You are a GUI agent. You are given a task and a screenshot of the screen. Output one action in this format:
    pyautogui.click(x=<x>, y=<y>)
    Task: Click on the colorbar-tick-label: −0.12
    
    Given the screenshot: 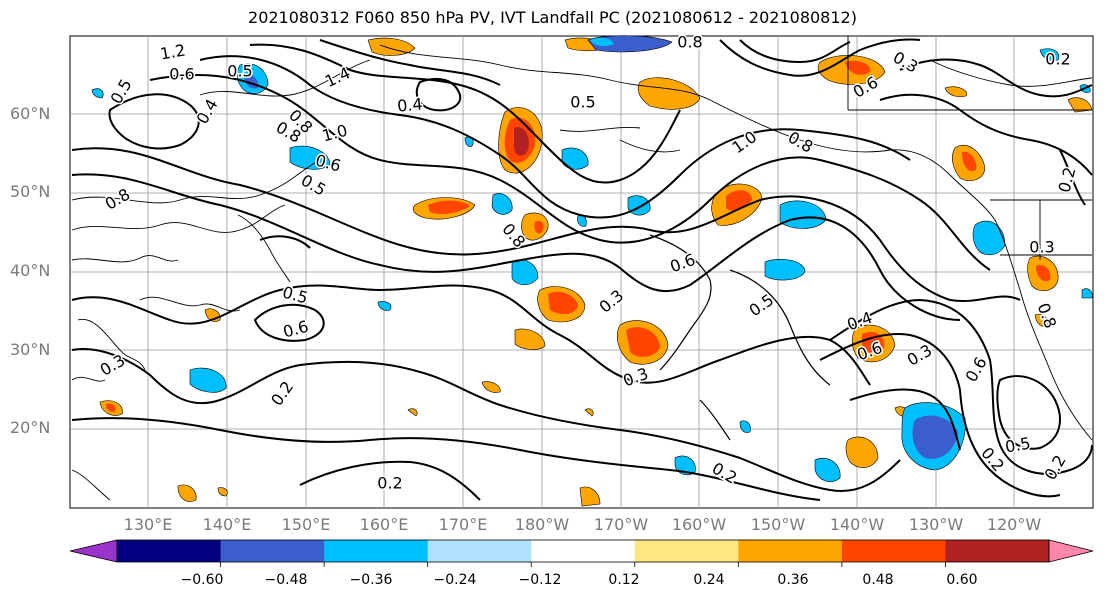 What is the action you would take?
    pyautogui.click(x=540, y=580)
    